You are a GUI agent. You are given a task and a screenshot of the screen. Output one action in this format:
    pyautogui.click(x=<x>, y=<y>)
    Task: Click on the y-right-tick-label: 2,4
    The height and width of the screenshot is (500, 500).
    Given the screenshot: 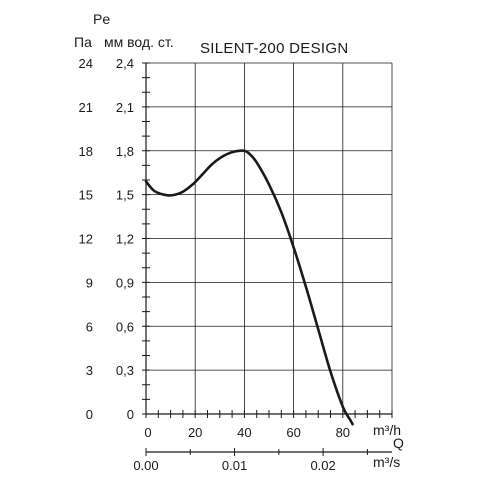 What is the action you would take?
    pyautogui.click(x=125, y=63)
    